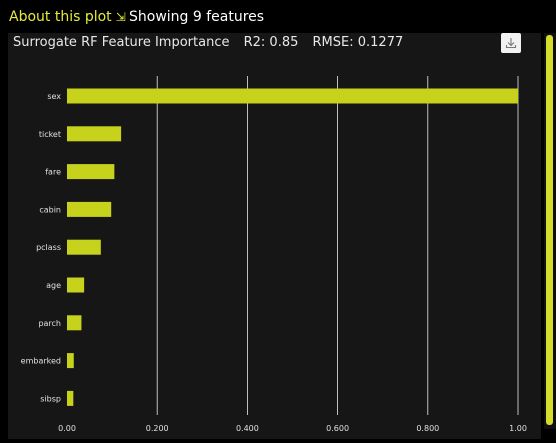  I want to click on category-label-pclass: pclass, so click(48, 247).